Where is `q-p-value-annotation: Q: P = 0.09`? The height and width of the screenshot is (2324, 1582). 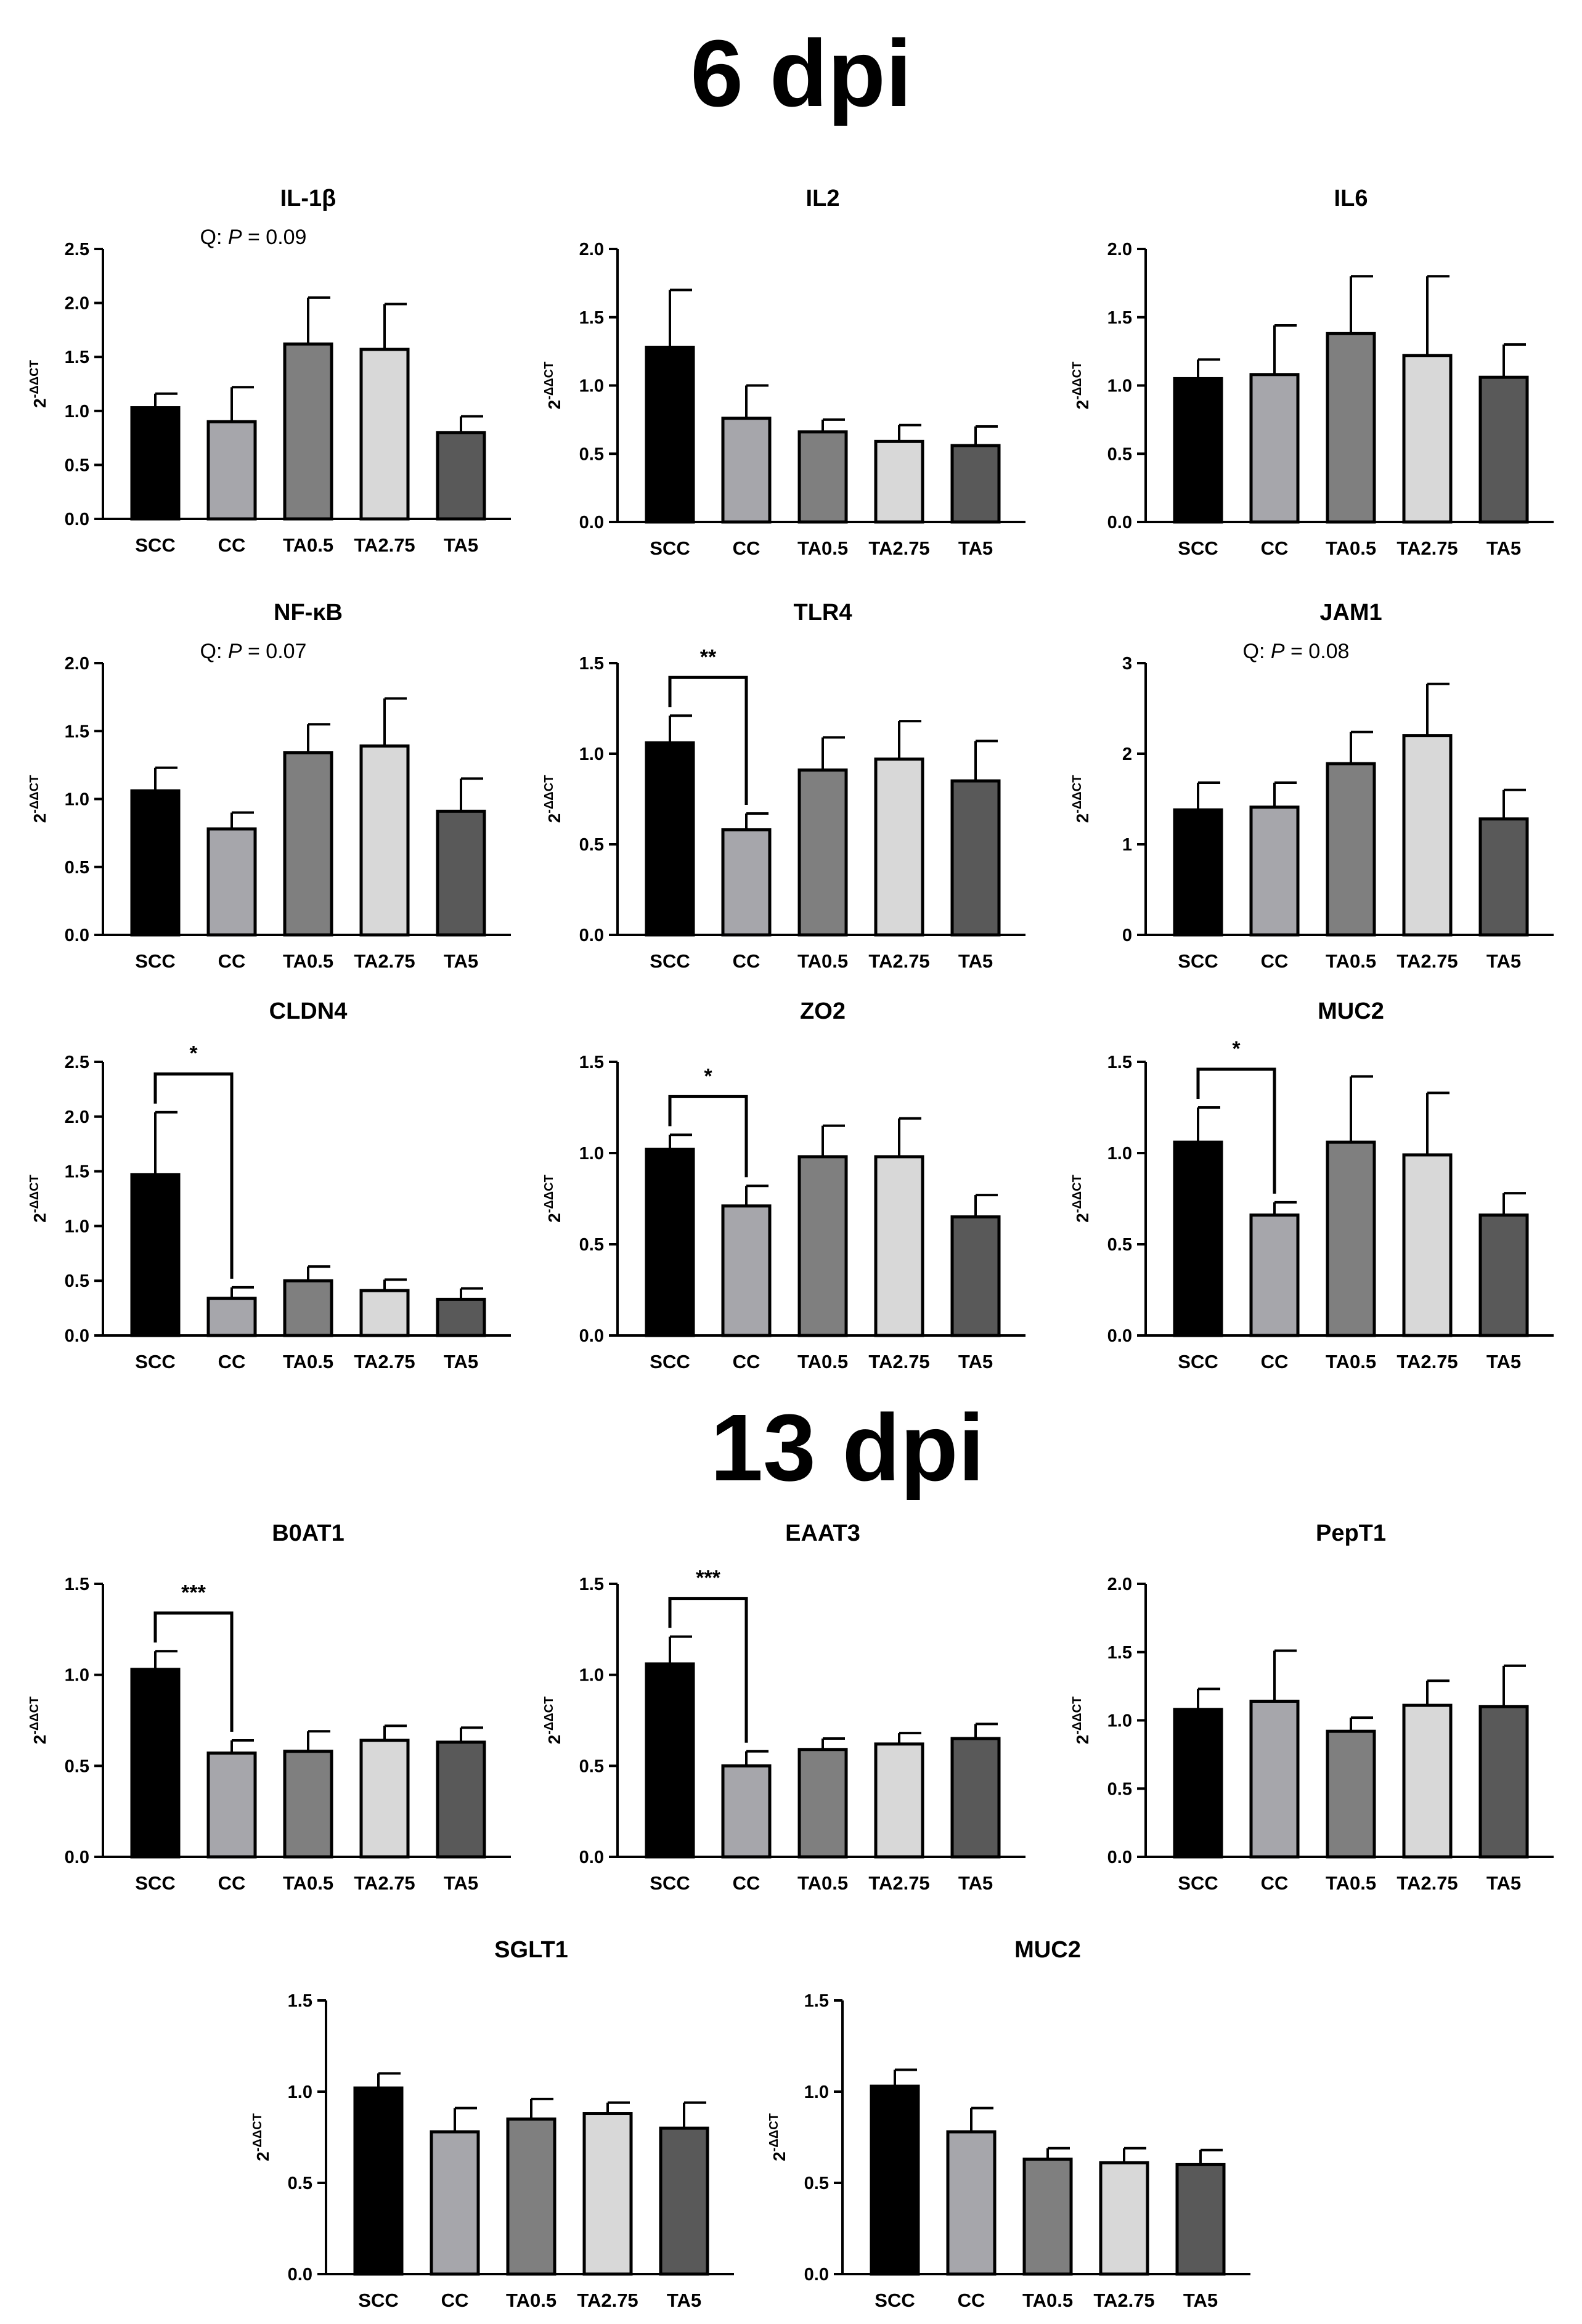
q-p-value-annotation: Q: P = 0.09 is located at coordinates (253, 237).